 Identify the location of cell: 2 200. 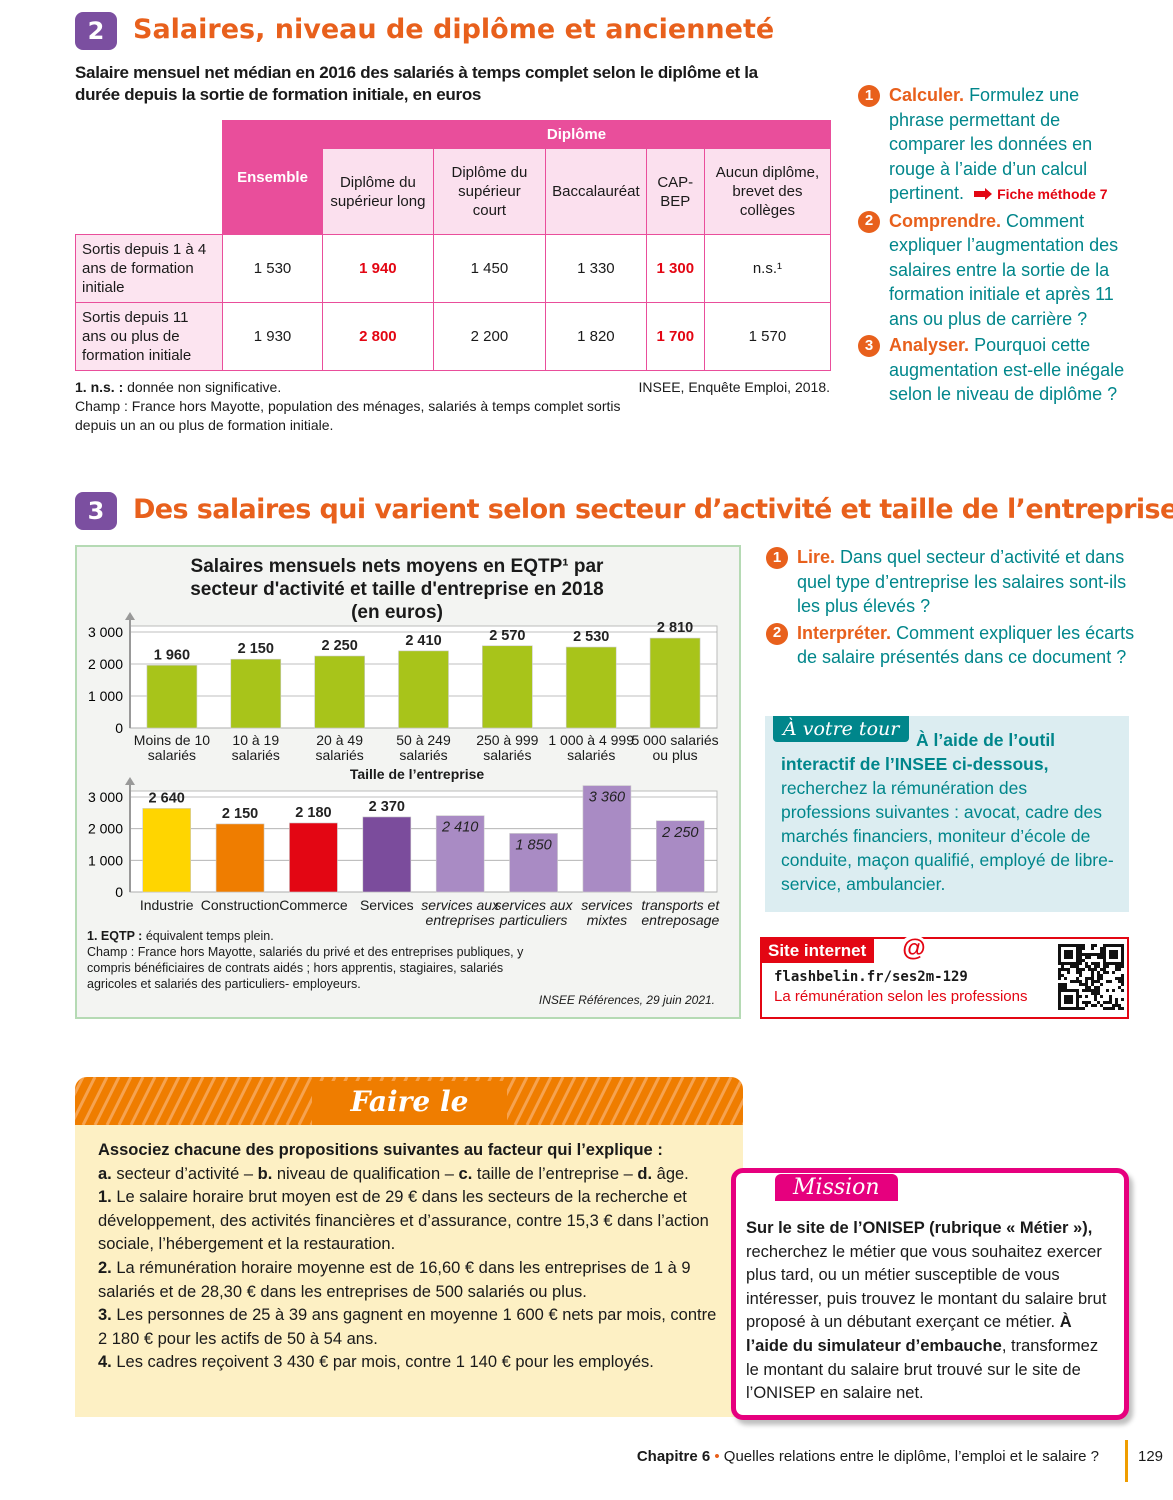
(489, 336).